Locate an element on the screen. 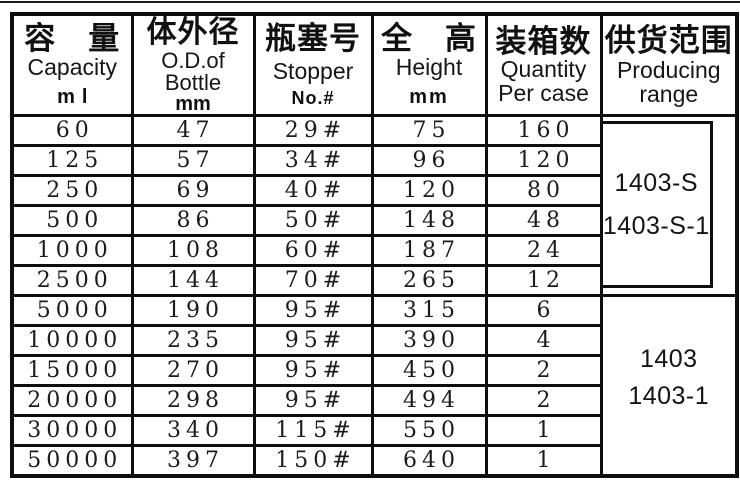 This screenshot has height=485, width=740. header-height-unit: mm is located at coordinates (429, 96).